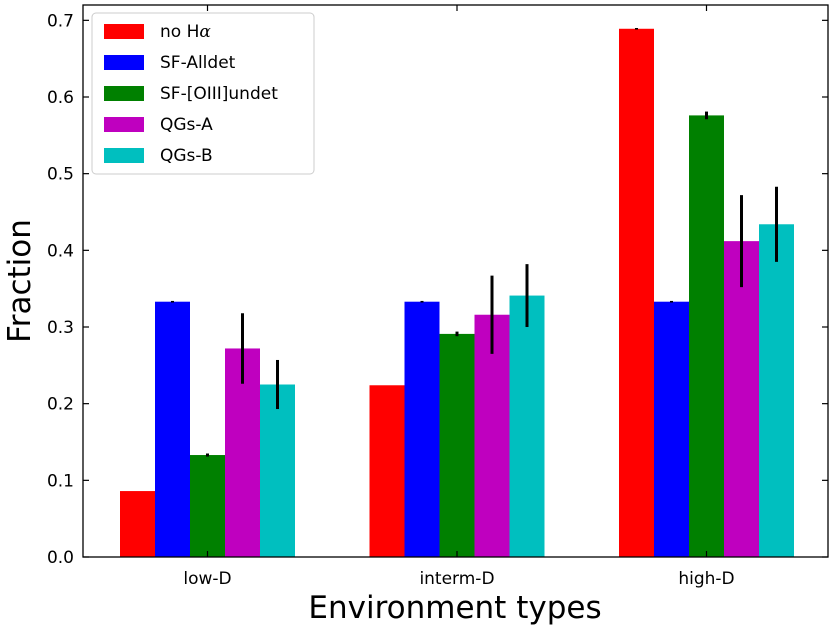 The width and height of the screenshot is (830, 628). Describe the element at coordinates (457, 445) in the screenshot. I see `bar-sf-oiii-undet-interm-d` at that location.